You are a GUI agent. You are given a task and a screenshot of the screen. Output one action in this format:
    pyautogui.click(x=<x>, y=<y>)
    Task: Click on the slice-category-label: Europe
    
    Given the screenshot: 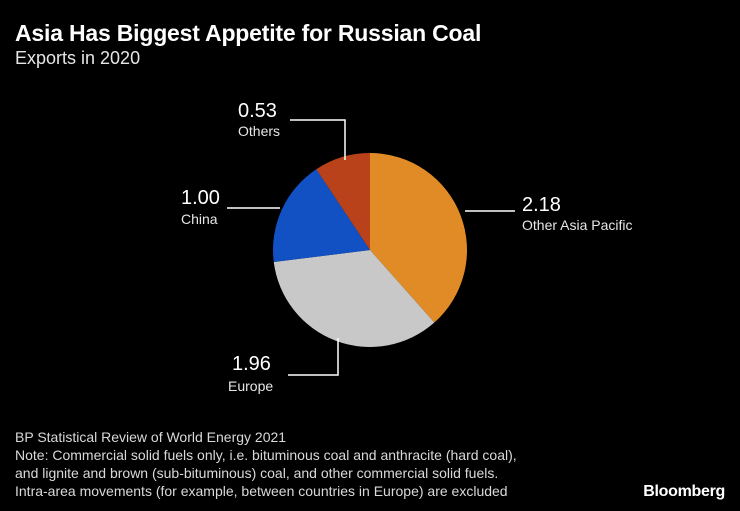 What is the action you would take?
    pyautogui.click(x=250, y=386)
    